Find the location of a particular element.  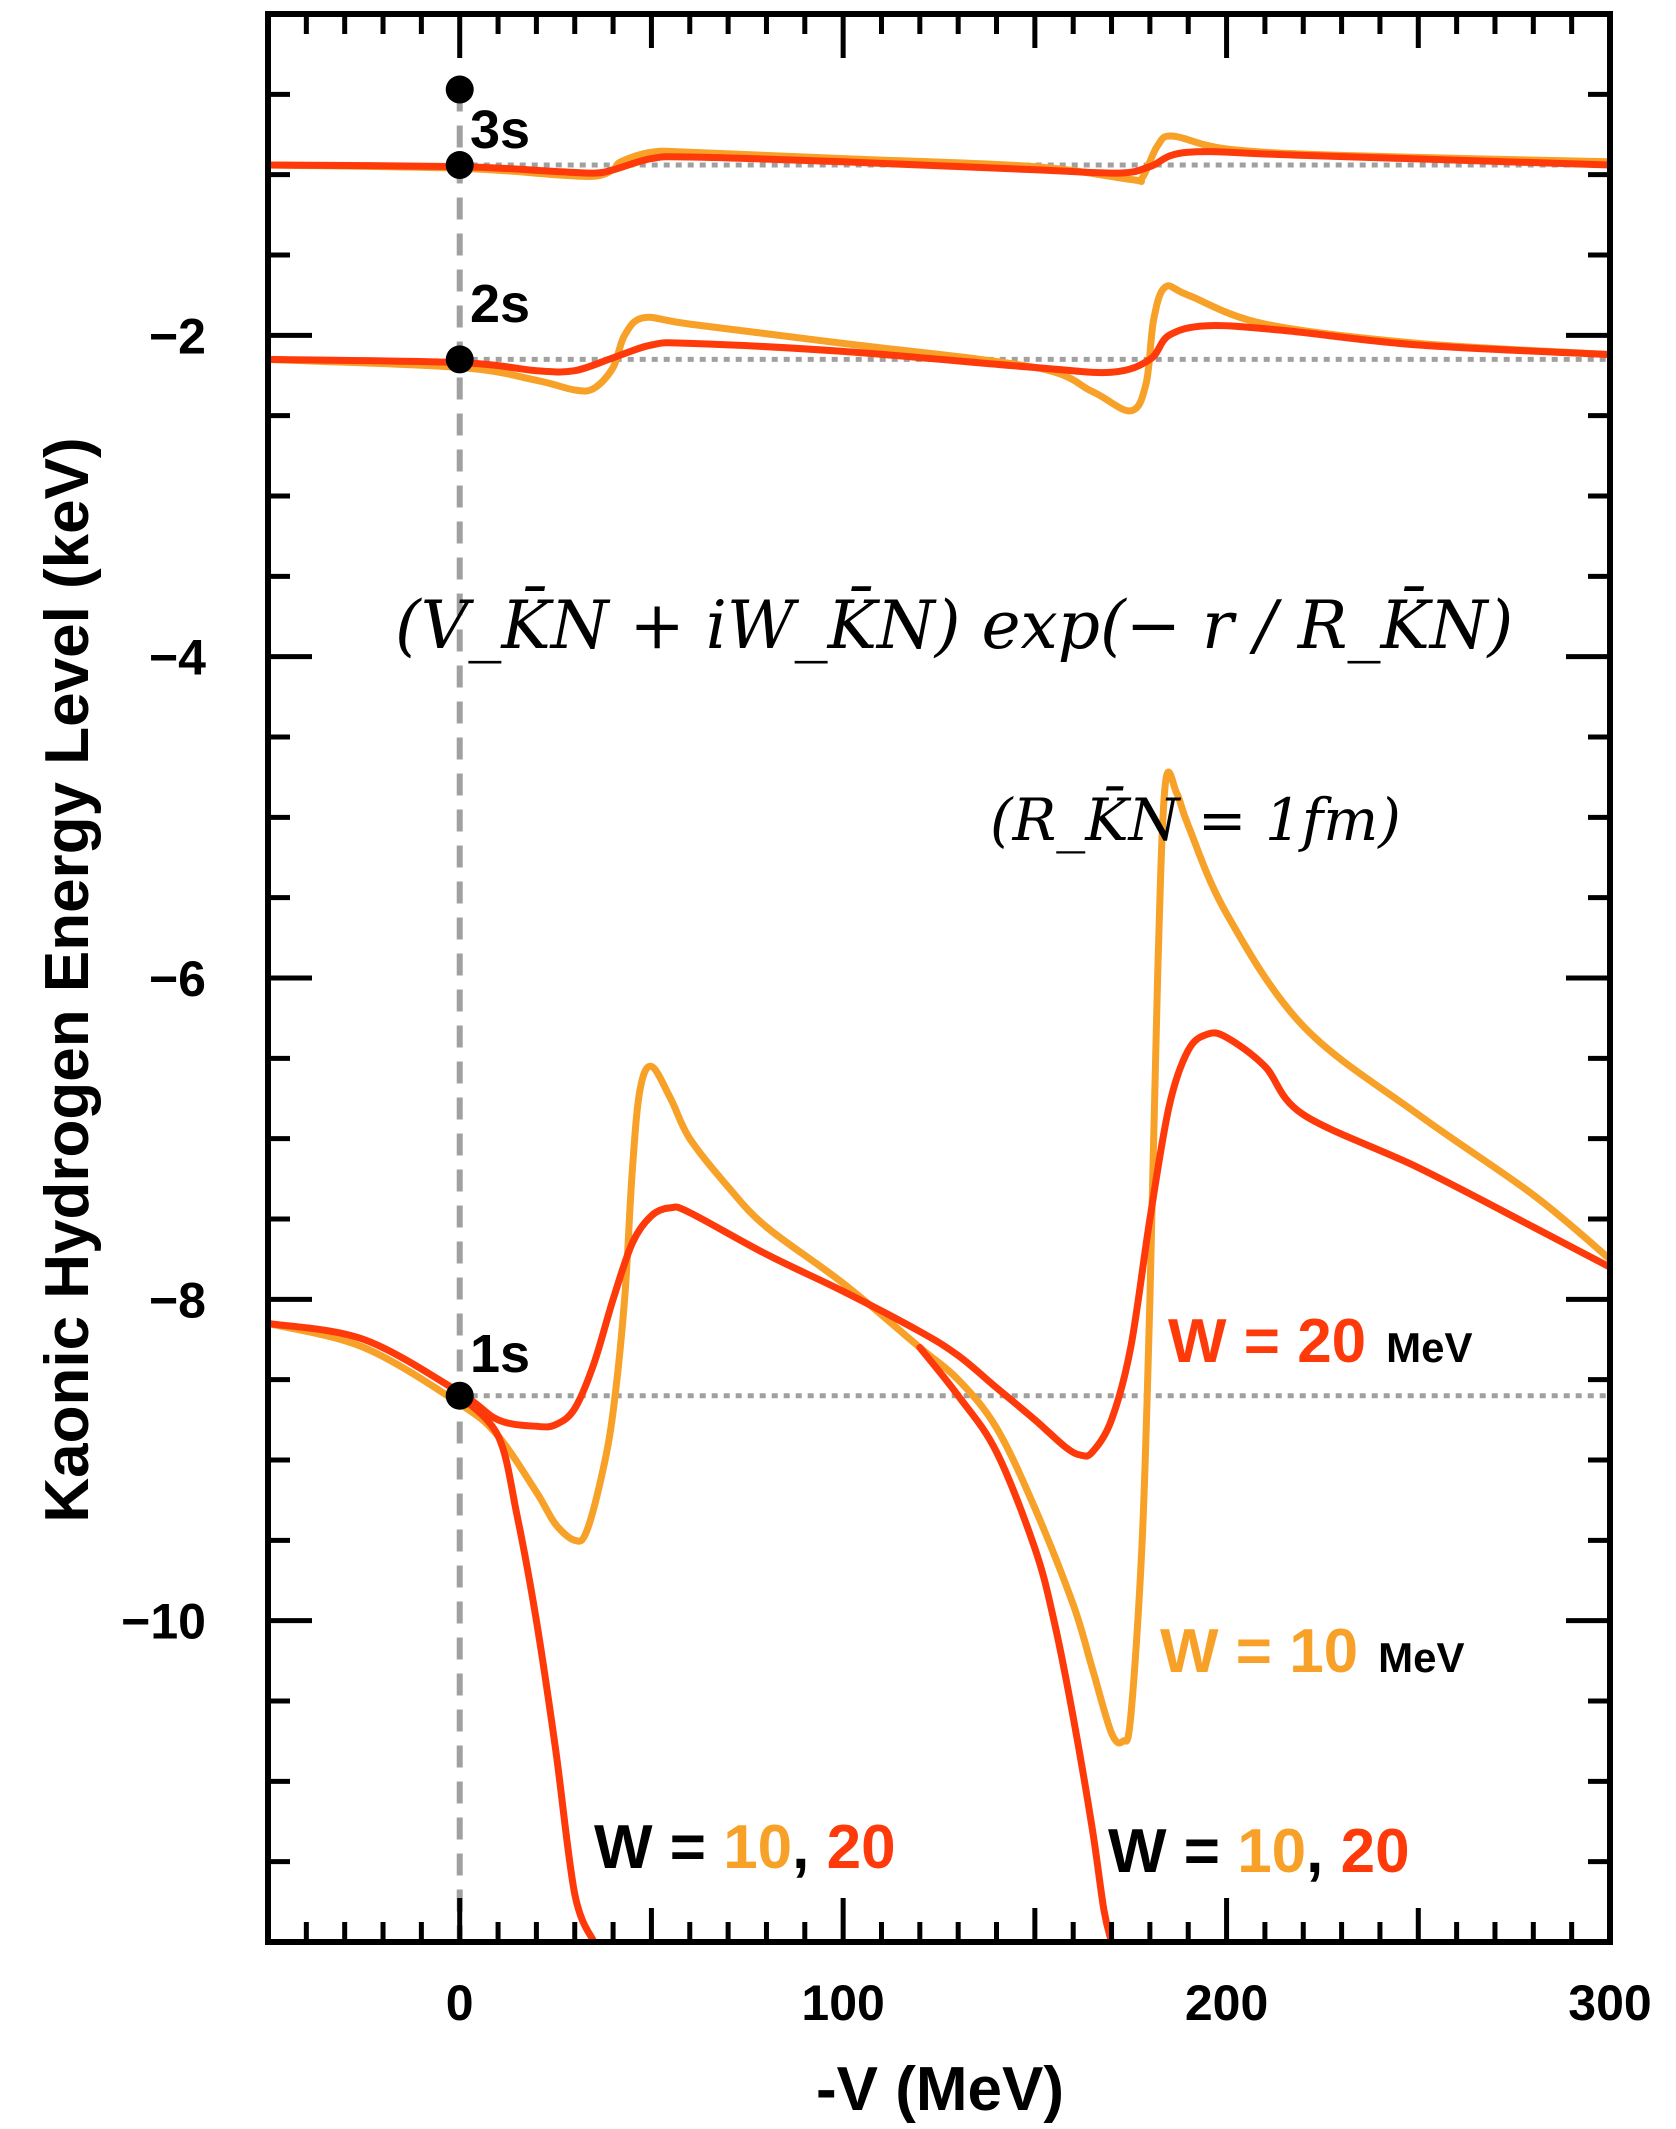

branch-label-1-v1: 10 is located at coordinates (757, 1847).